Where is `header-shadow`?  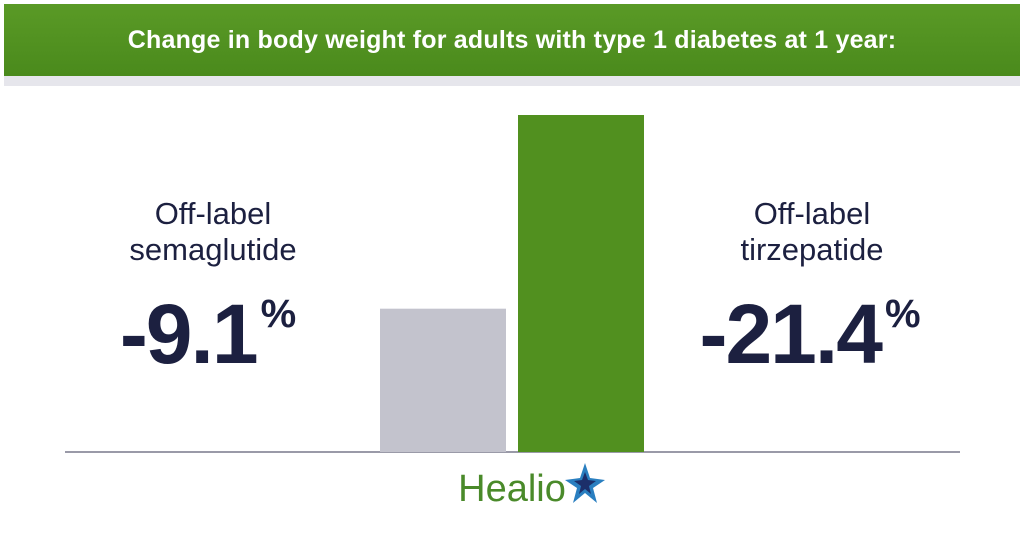 header-shadow is located at coordinates (512, 81).